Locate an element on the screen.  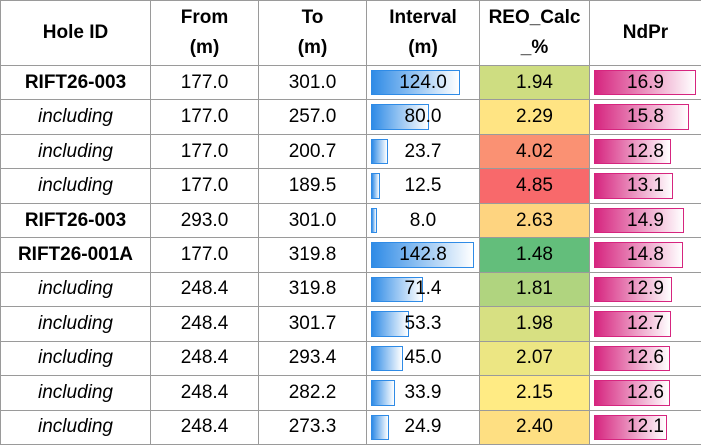
cell: 14.9 is located at coordinates (645, 220).